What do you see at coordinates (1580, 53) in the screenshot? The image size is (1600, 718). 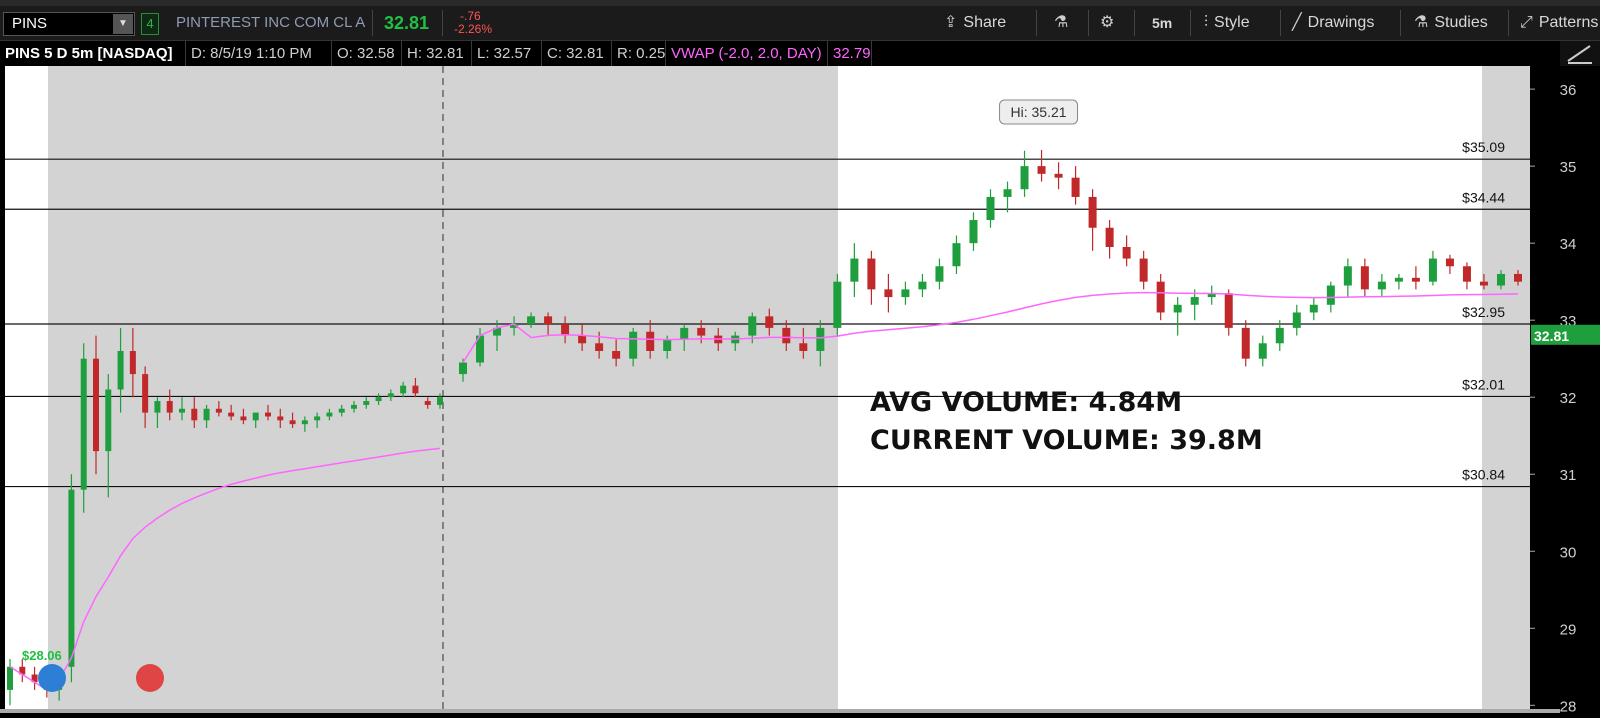 I see `expand-panel-button` at bounding box center [1580, 53].